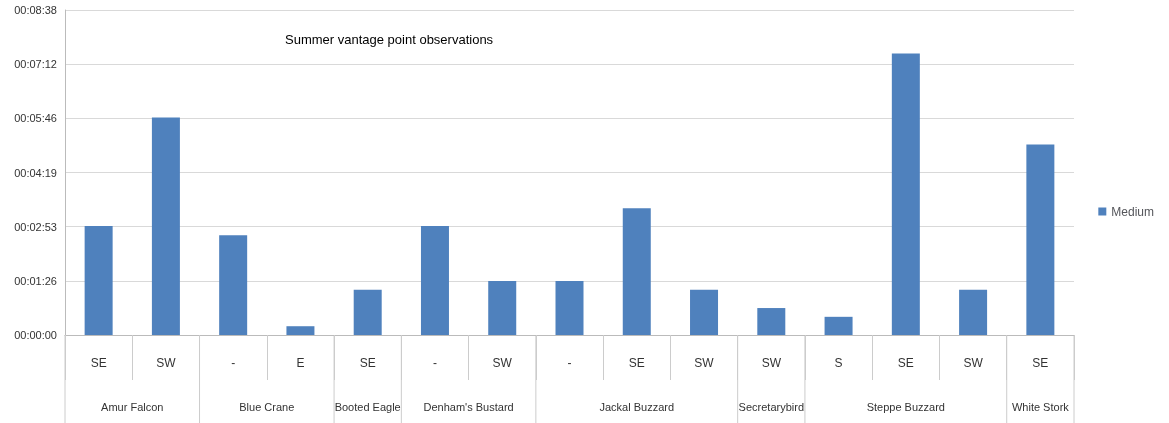 The image size is (1169, 423). I want to click on y-tick-label: 00:07:12, so click(35, 64).